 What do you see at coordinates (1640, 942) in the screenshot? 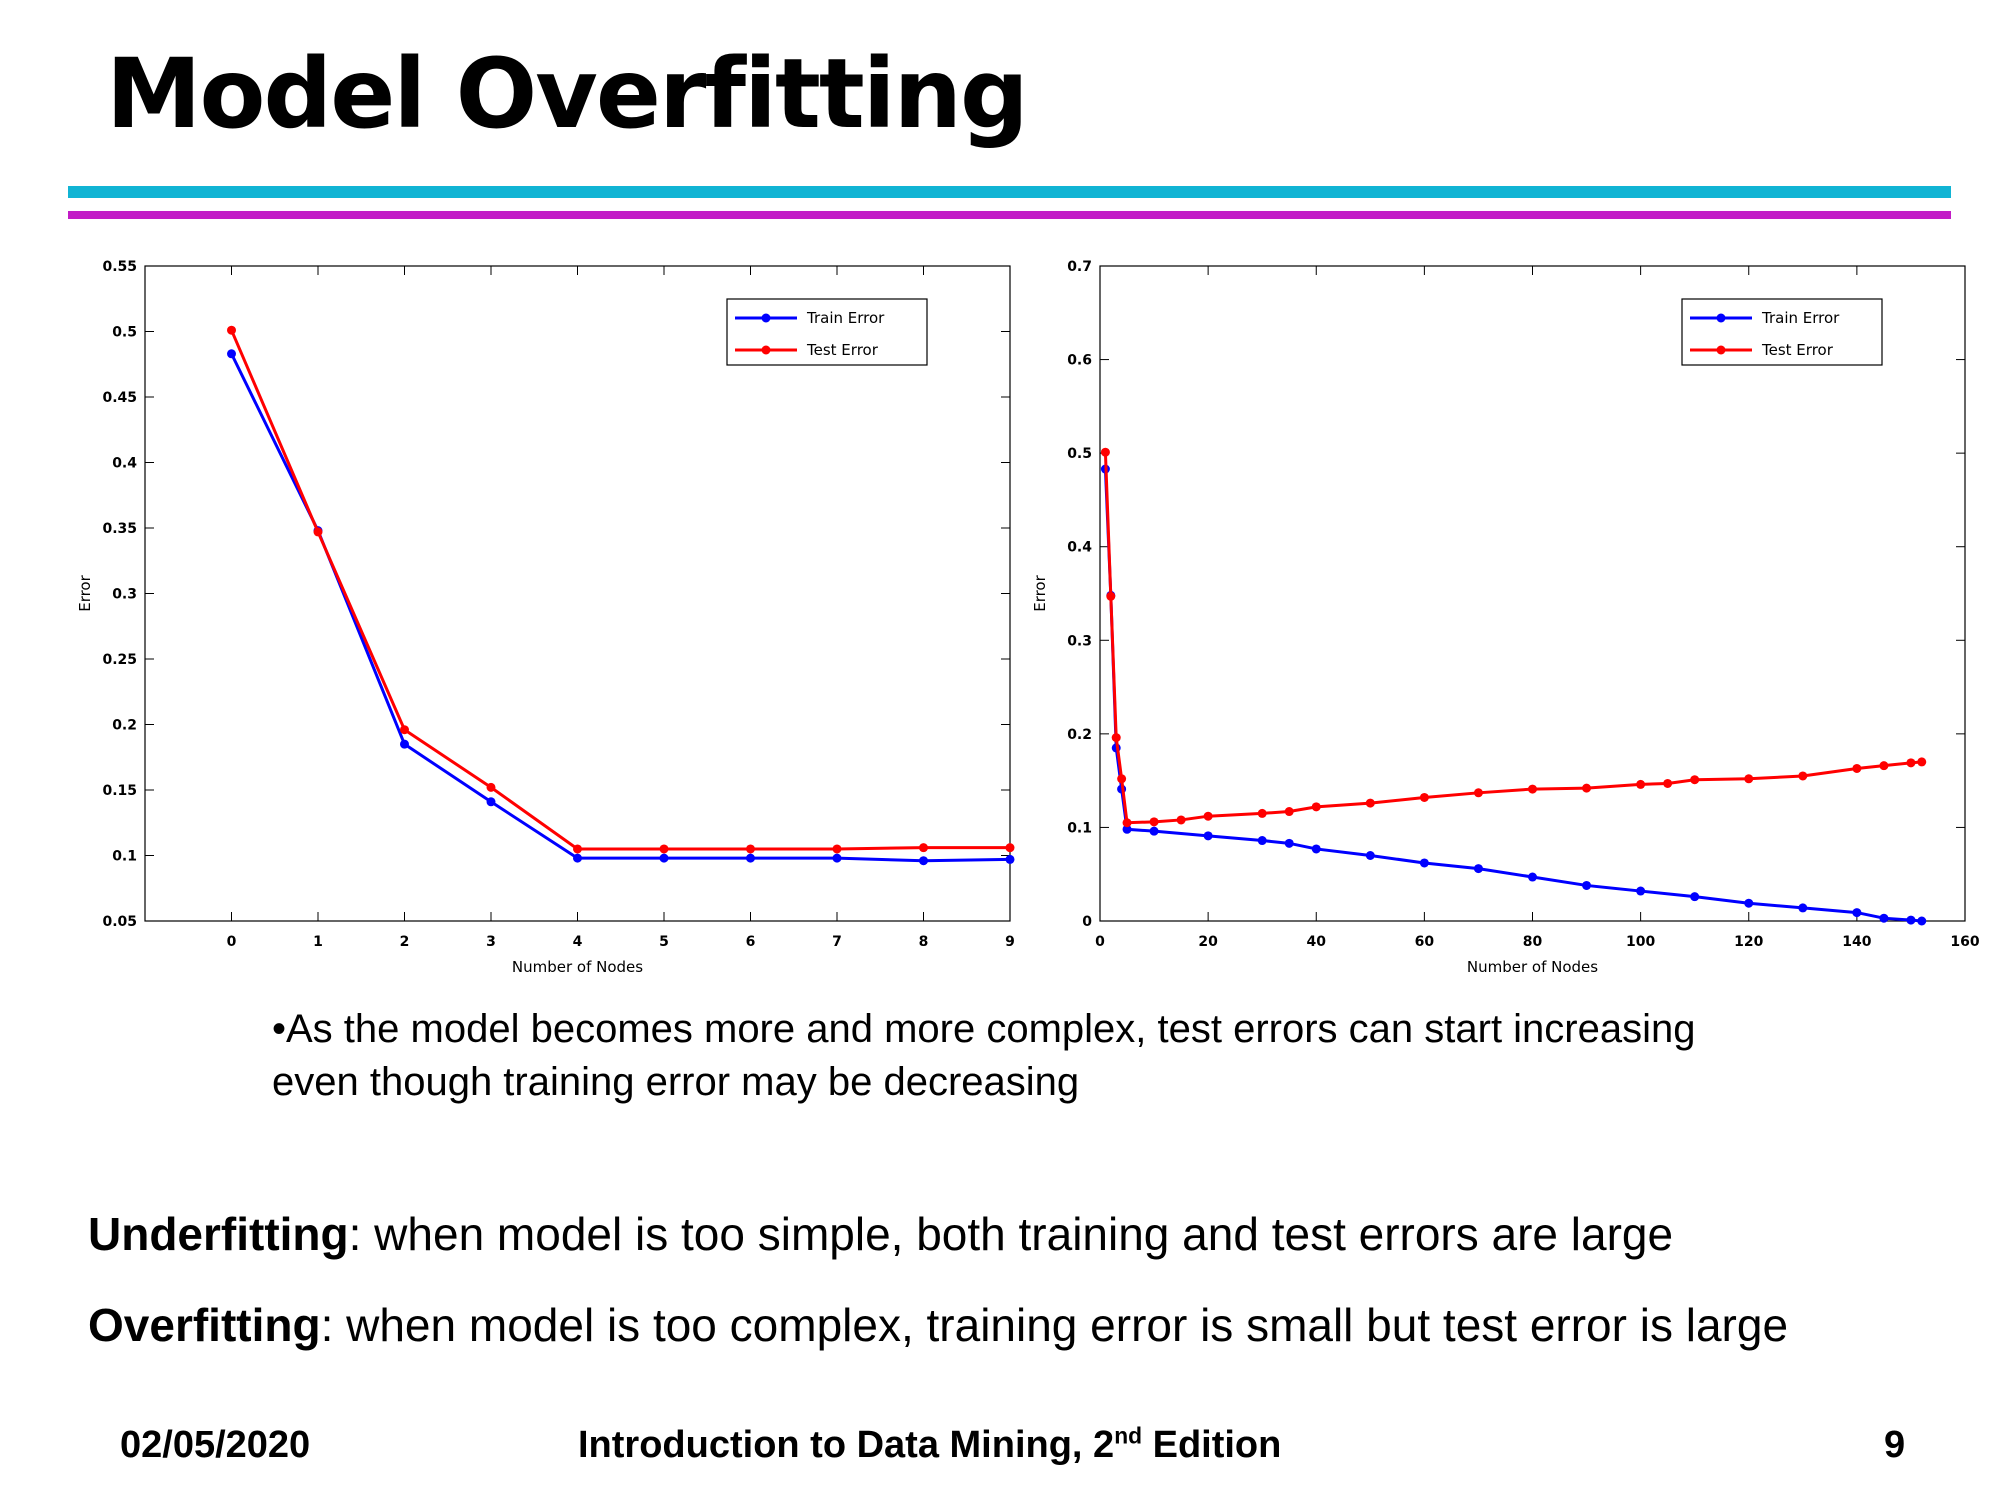
I see `x-tick-label: 100` at bounding box center [1640, 942].